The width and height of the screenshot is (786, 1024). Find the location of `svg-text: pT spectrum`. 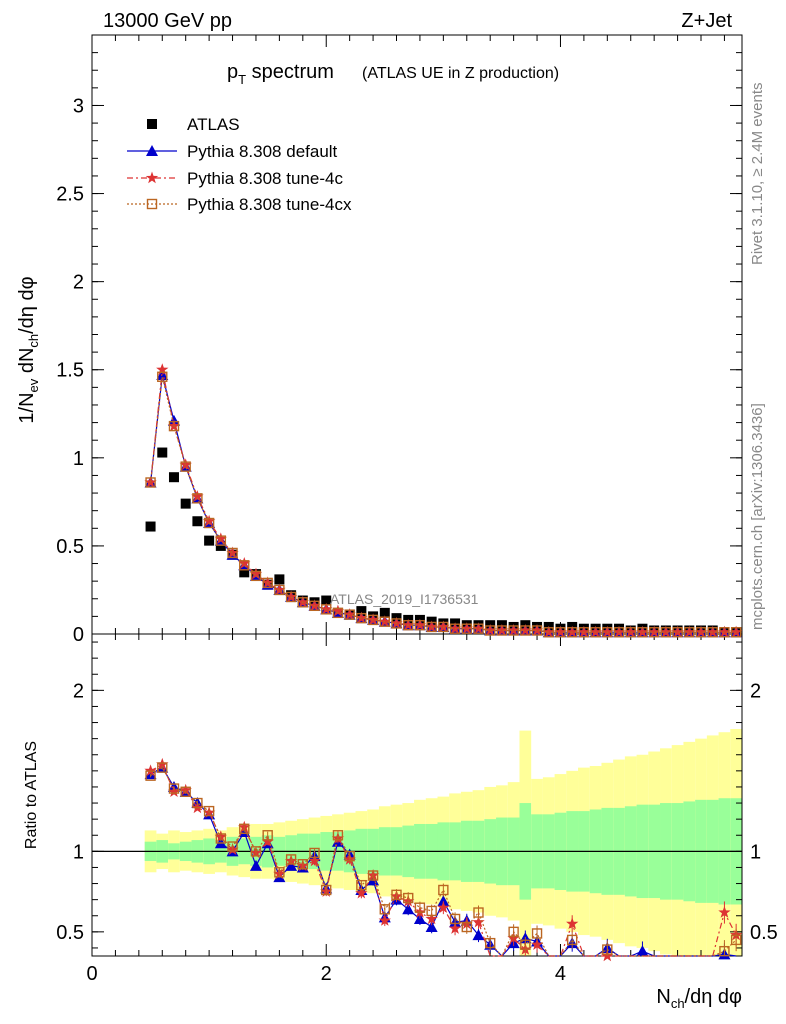

svg-text: pT spectrum is located at coordinates (280, 74).